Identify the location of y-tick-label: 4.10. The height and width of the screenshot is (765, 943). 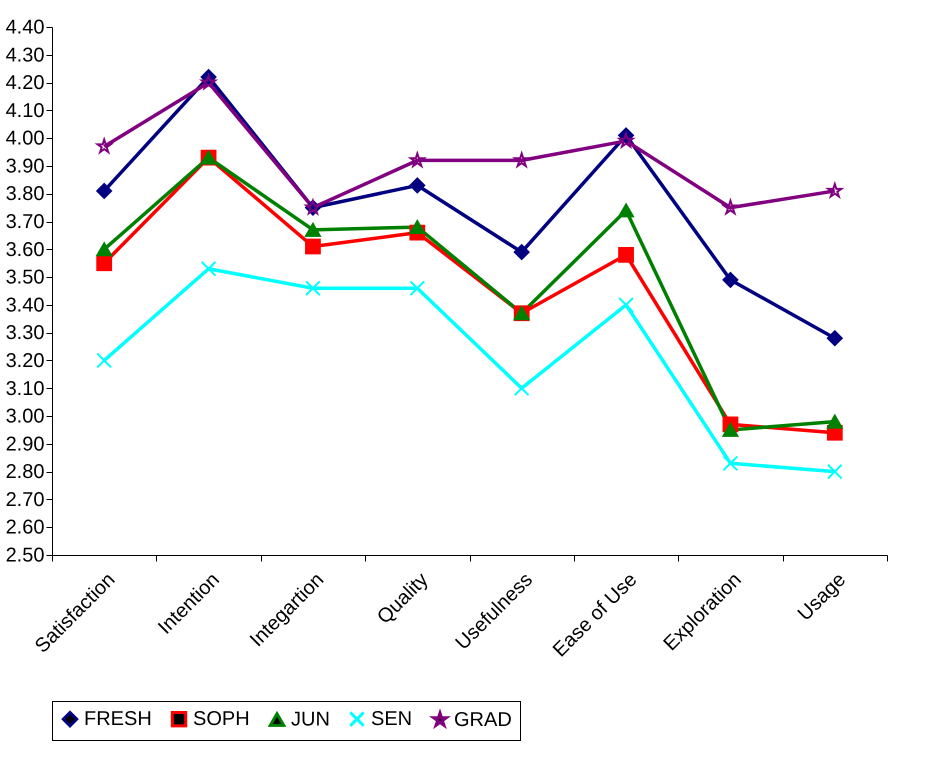
(25, 111).